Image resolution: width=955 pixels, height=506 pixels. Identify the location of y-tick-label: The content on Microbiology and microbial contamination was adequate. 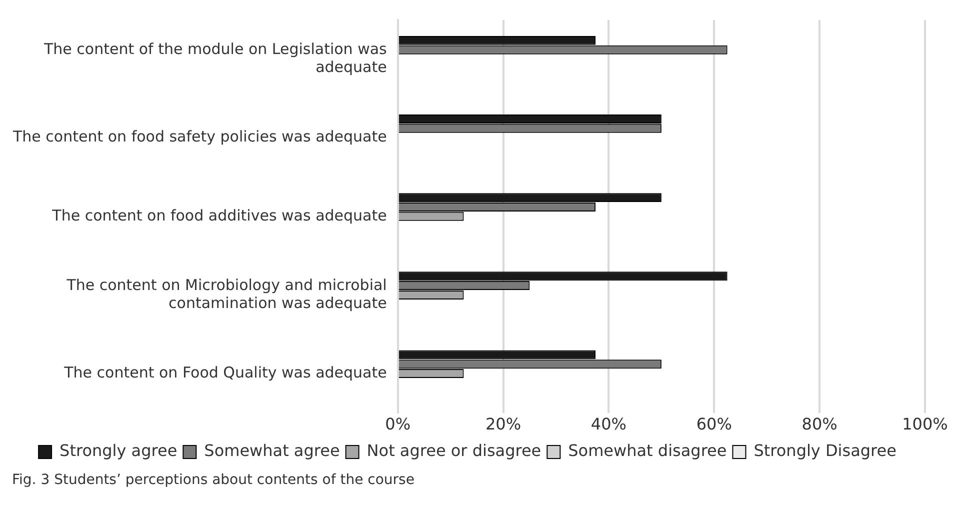
(226, 294).